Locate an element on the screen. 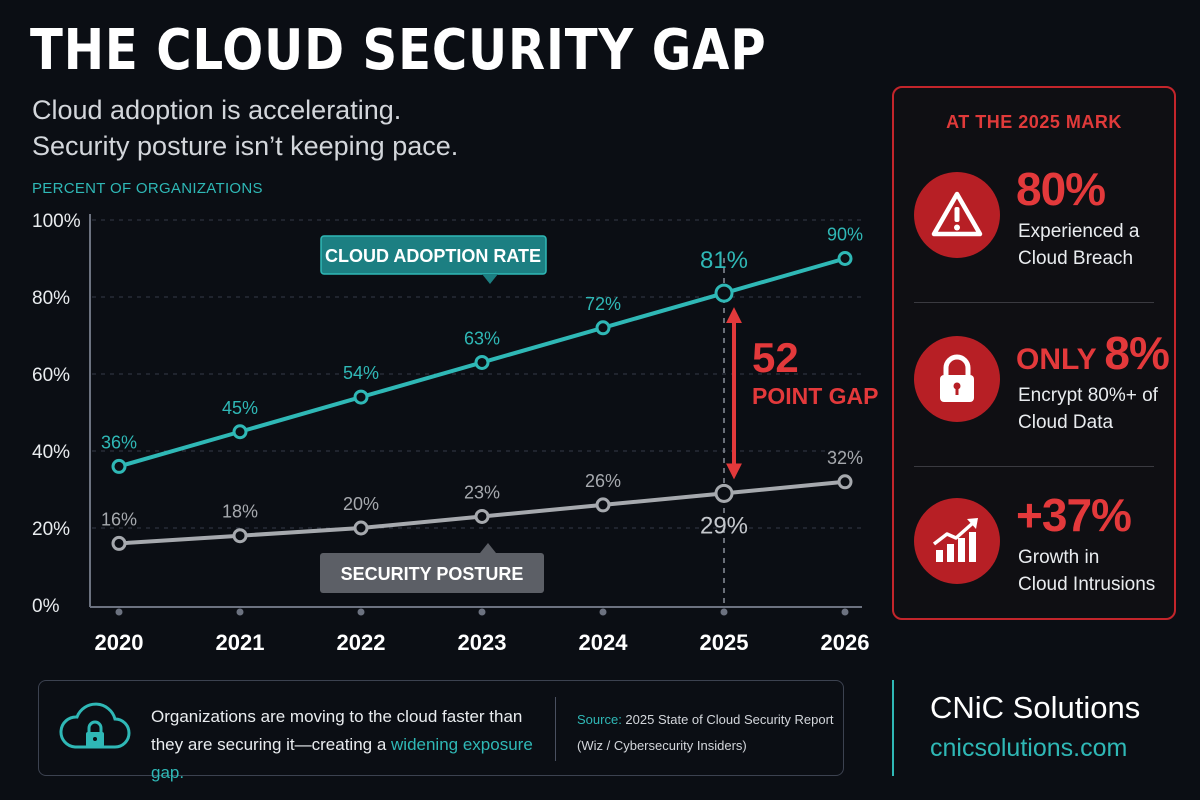 This screenshot has height=800, width=1200. security-callout: SECURITY POSTURE is located at coordinates (432, 568).